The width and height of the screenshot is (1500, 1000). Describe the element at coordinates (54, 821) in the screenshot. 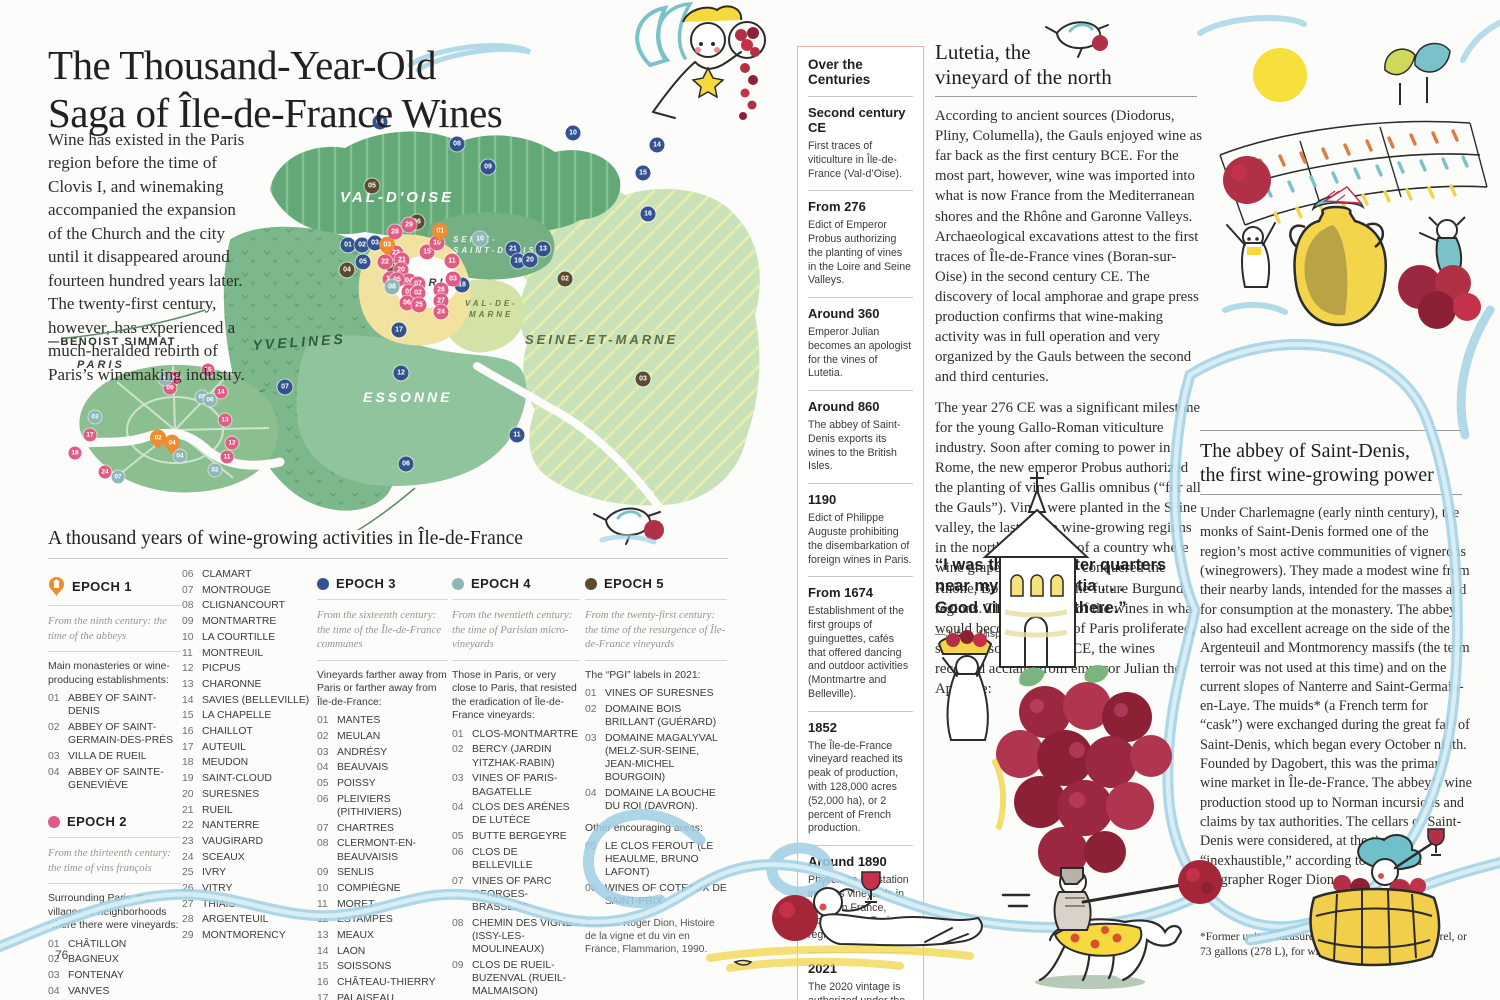

I see `epoch2-dot-icon` at that location.